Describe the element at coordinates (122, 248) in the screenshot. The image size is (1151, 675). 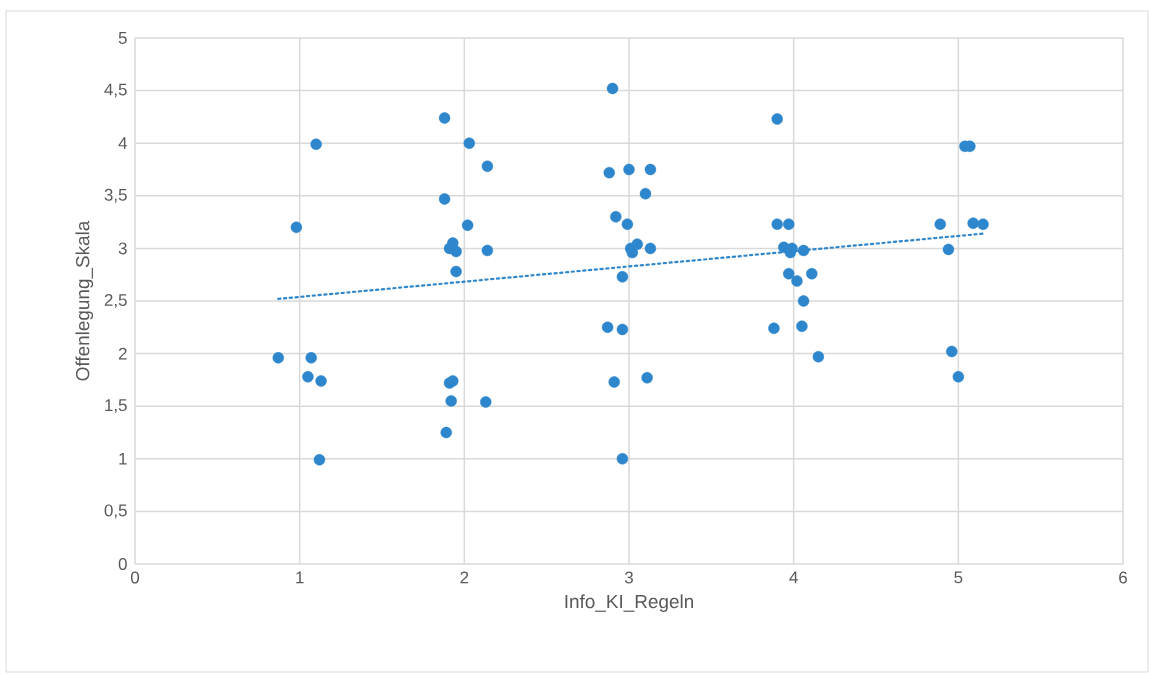
I see `y-tick-label: 3` at that location.